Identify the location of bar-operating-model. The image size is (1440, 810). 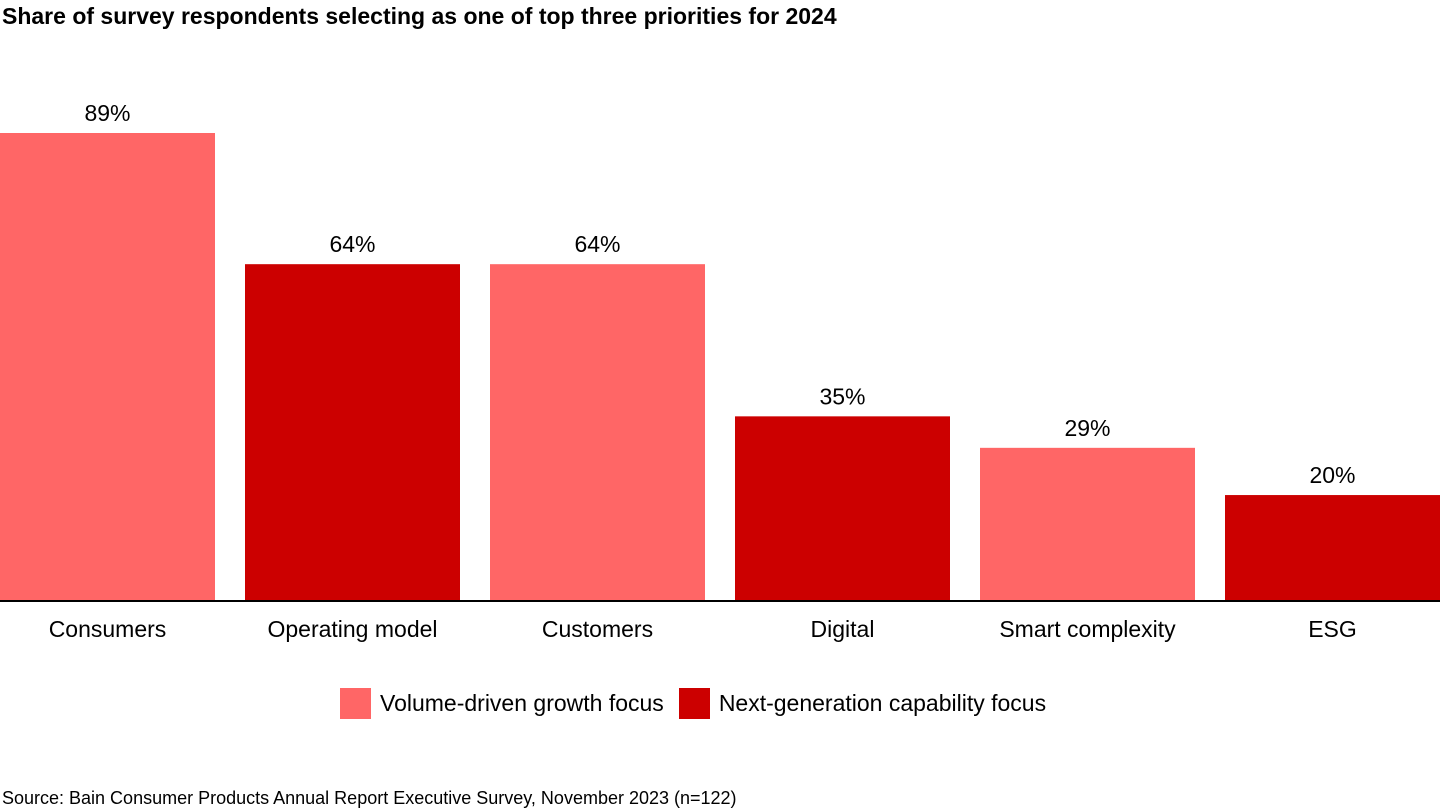
(352, 432).